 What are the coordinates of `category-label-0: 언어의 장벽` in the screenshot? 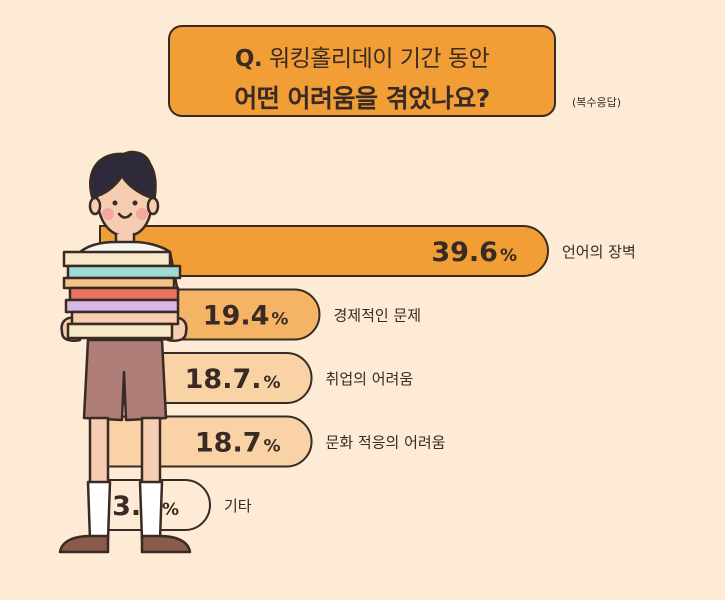 It's located at (599, 252).